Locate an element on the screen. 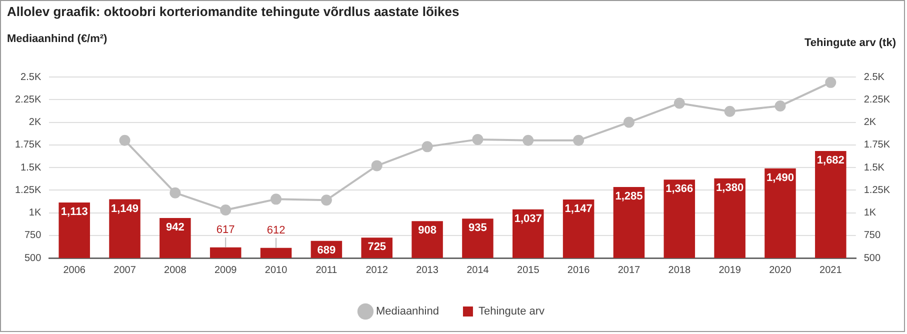  y2-tick-label: 1.25K is located at coordinates (877, 190).